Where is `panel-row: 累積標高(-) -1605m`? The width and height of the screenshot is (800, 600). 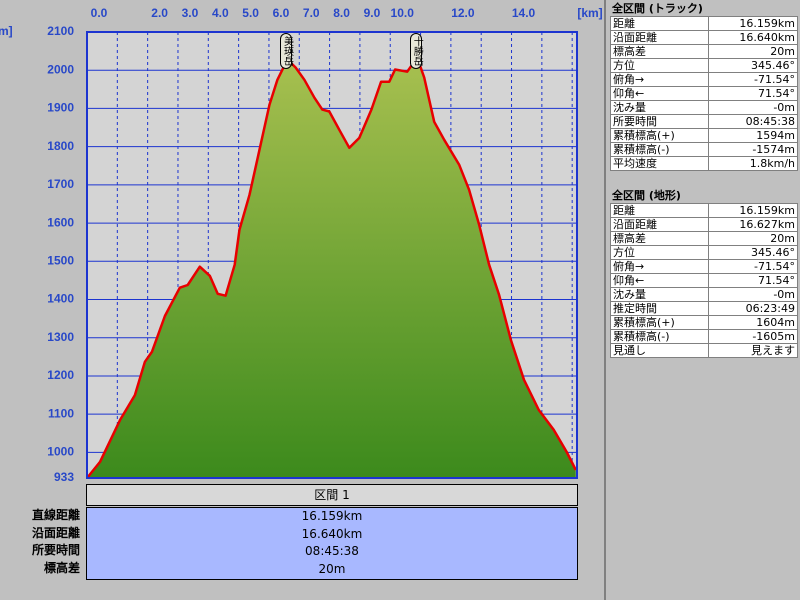
panel-row: 累積標高(-) -1605m is located at coordinates (703, 336).